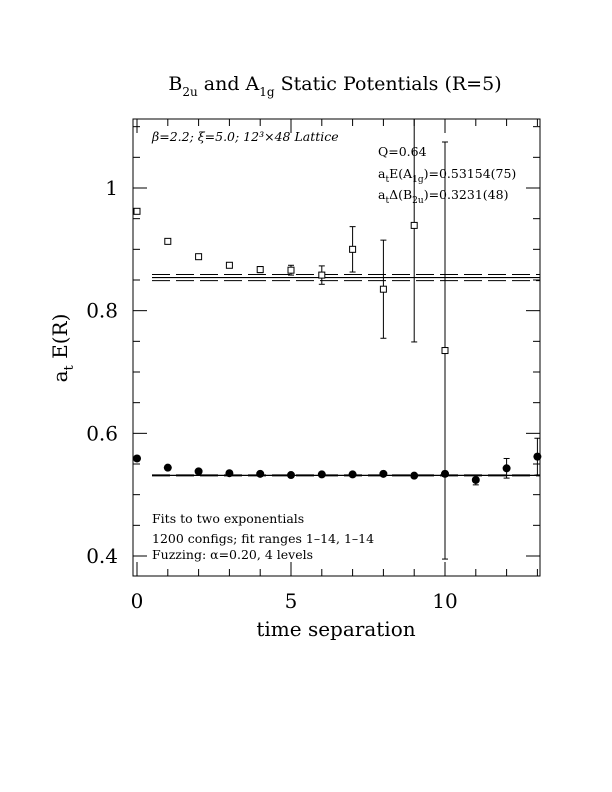 This screenshot has width=612, height=792. Describe the element at coordinates (291, 601) in the screenshot. I see `x-tick-label: 5` at that location.